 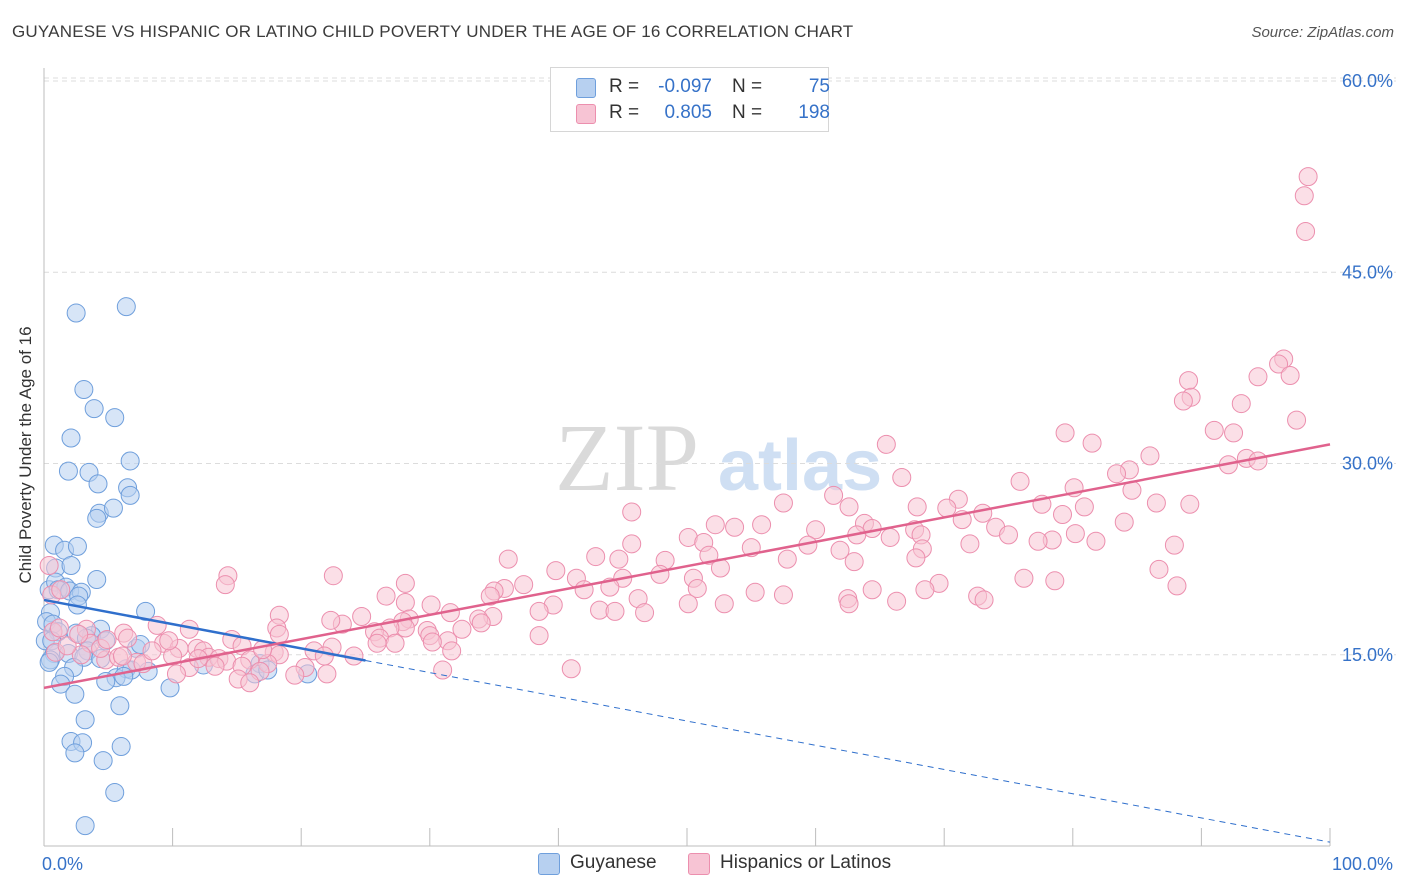 What do you see at coordinates (1362, 864) in the screenshot?
I see `x-tick-label: 100.0%` at bounding box center [1362, 864].